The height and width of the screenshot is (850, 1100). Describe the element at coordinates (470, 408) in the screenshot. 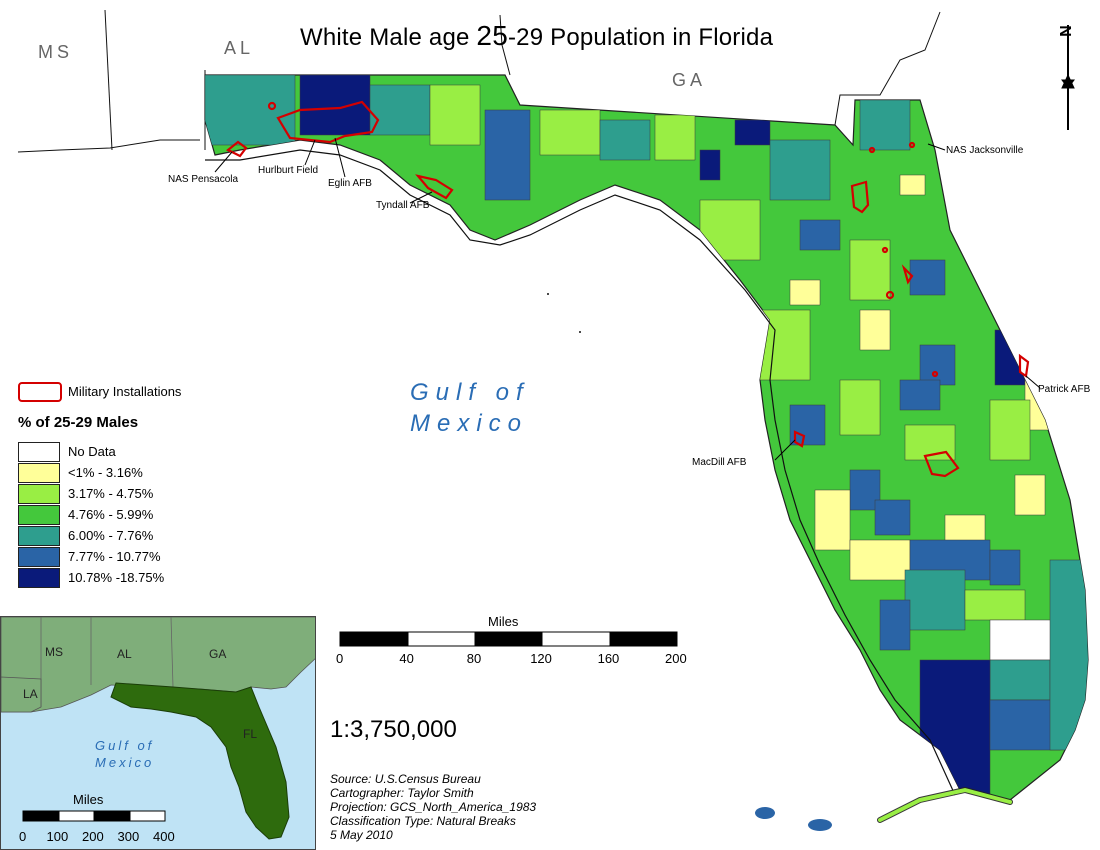

I see `label-gulf-of-mexico: Gulf of Mexico` at that location.